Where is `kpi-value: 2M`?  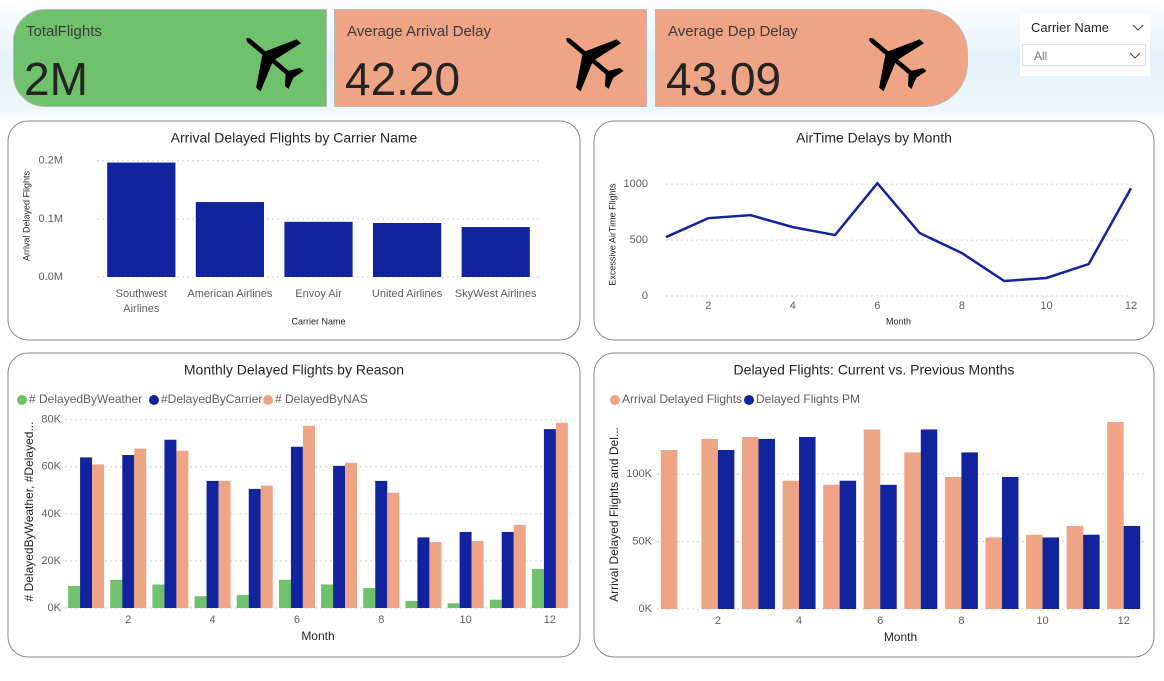
kpi-value: 2M is located at coordinates (56, 79).